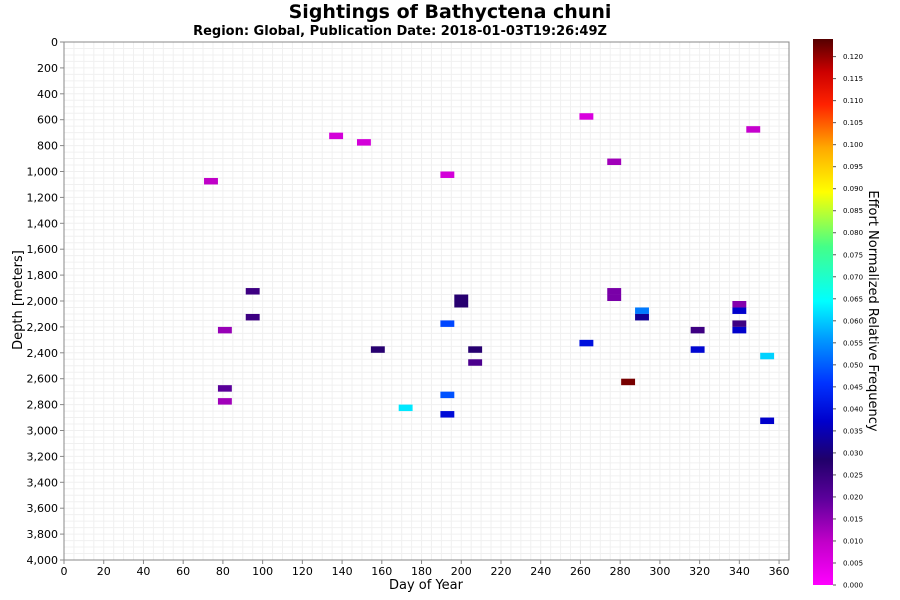 This screenshot has height=600, width=900. I want to click on colorbar-tick-label: 0.025, so click(853, 475).